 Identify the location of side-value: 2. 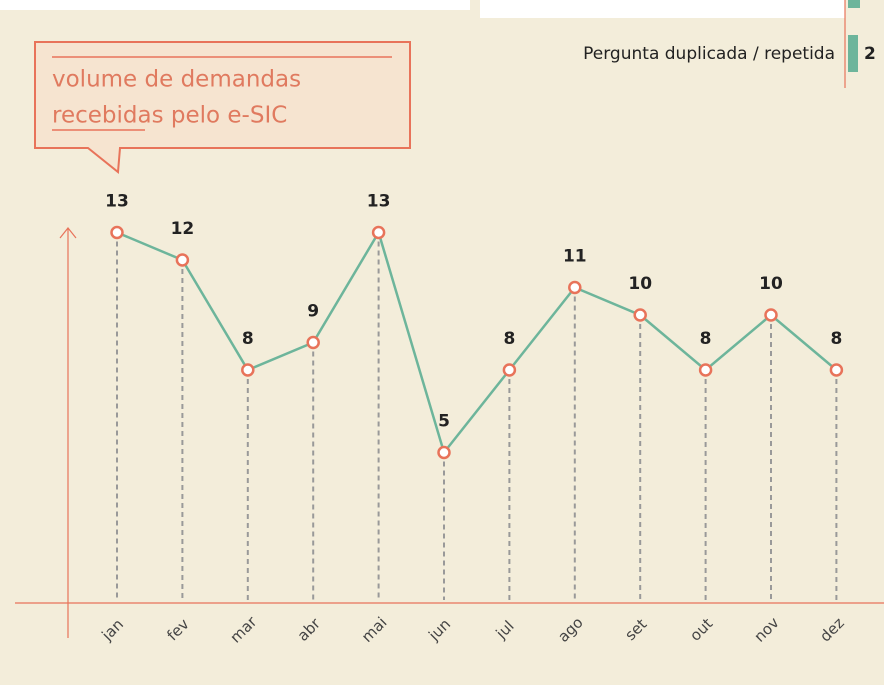
(870, 54).